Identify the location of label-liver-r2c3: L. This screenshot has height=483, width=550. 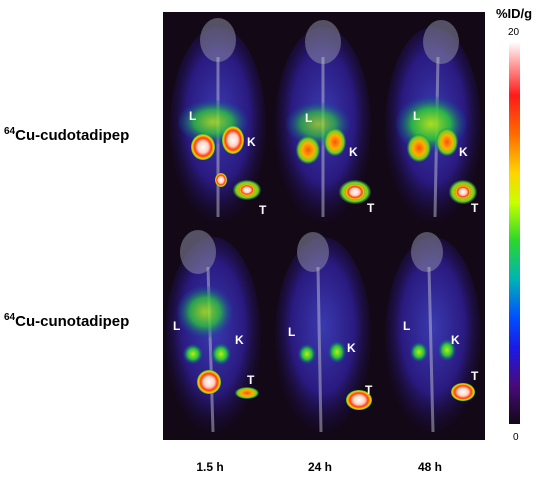
(406, 326).